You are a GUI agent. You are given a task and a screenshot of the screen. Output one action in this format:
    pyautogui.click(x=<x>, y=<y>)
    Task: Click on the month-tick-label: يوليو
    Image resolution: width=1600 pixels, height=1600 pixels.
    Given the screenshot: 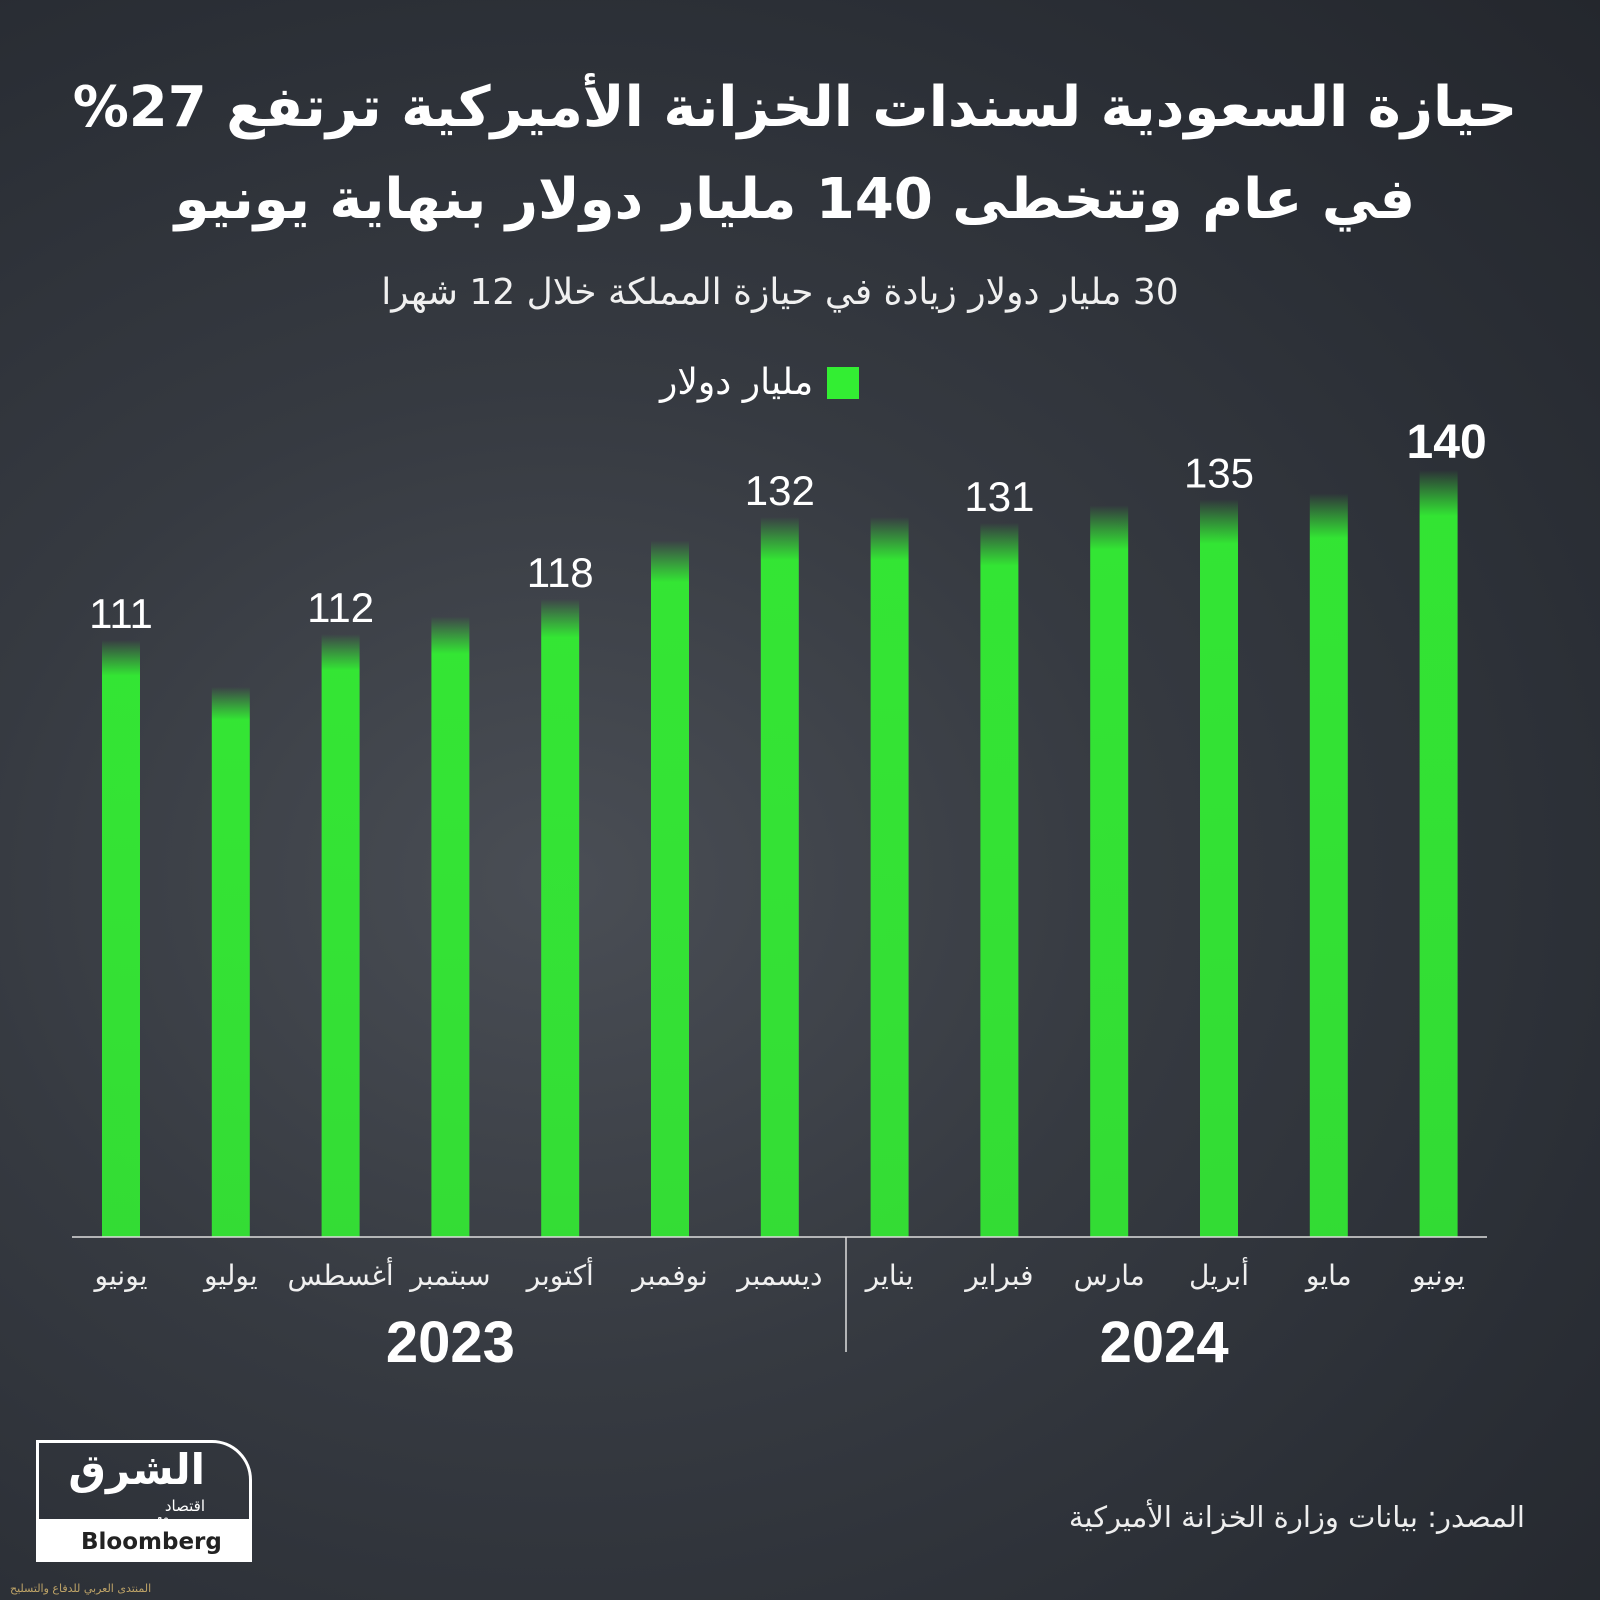 What is the action you would take?
    pyautogui.click(x=230, y=1275)
    